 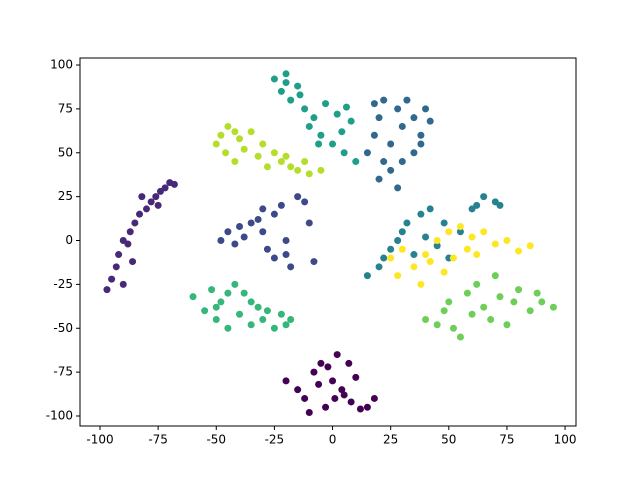 I want to click on x-tick-label: 25, so click(x=390, y=440).